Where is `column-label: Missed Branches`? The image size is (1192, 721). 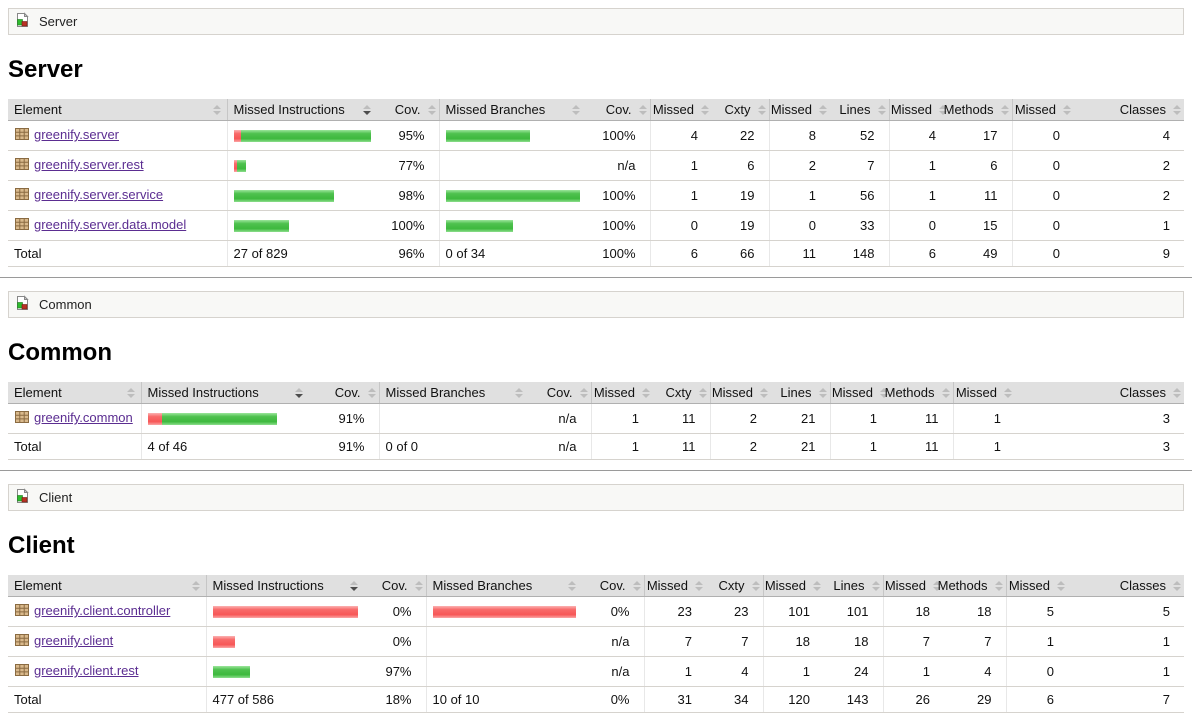
column-label: Missed Branches is located at coordinates (482, 585).